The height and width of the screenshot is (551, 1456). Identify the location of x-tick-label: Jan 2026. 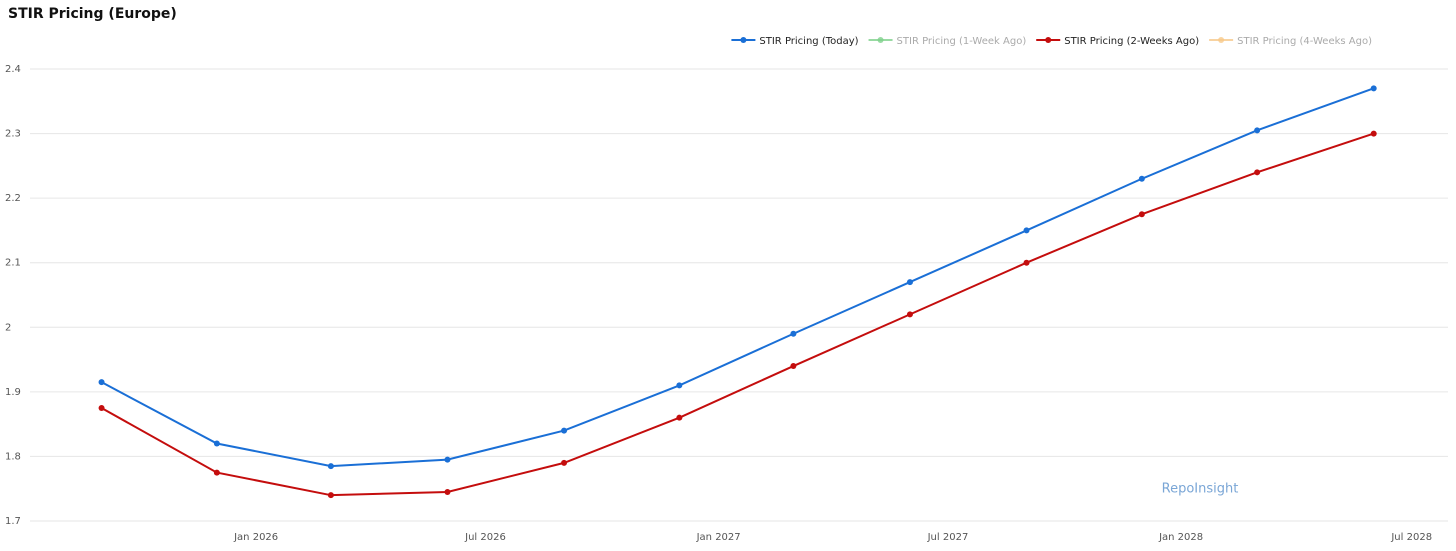
(255, 537).